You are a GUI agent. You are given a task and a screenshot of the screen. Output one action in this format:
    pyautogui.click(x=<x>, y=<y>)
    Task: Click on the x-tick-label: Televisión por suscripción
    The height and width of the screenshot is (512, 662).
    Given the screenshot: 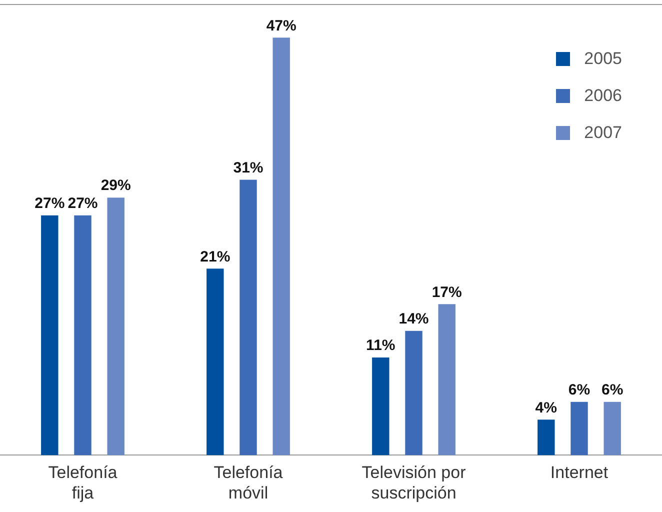 What is the action you would take?
    pyautogui.click(x=414, y=482)
    